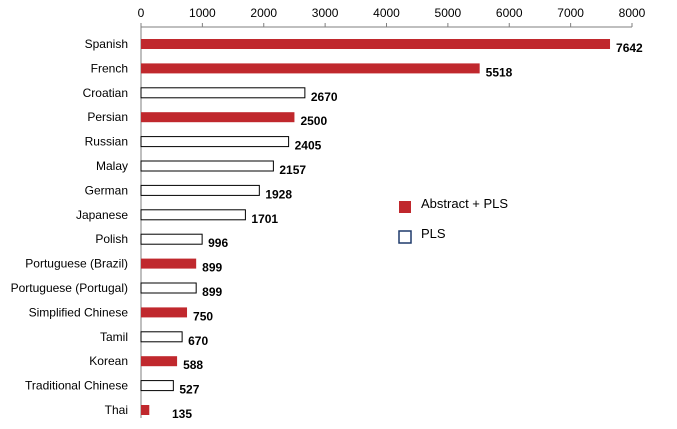 Image resolution: width=677 pixels, height=429 pixels. What do you see at coordinates (499, 72) in the screenshot?
I see `value-label: 5518` at bounding box center [499, 72].